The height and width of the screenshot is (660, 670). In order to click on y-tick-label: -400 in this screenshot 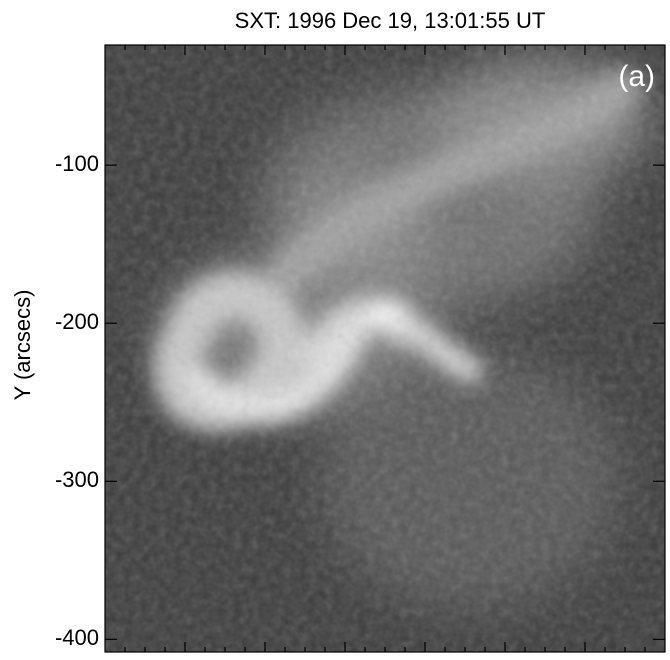, I will do `click(77, 637)`.